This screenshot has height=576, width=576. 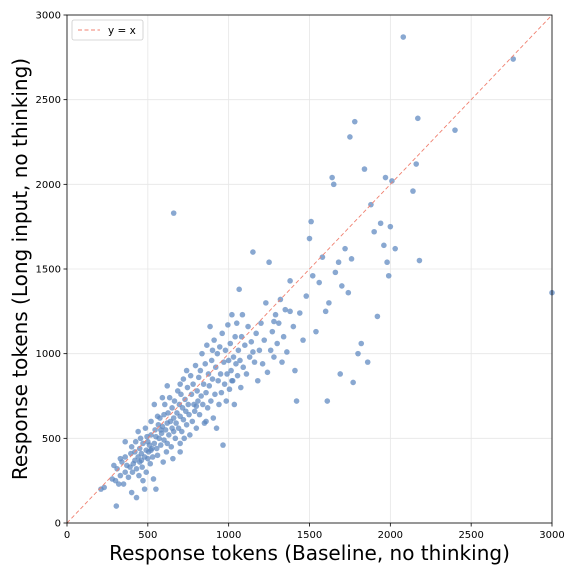 What do you see at coordinates (48, 354) in the screenshot?
I see `y-tick-label: 1000` at bounding box center [48, 354].